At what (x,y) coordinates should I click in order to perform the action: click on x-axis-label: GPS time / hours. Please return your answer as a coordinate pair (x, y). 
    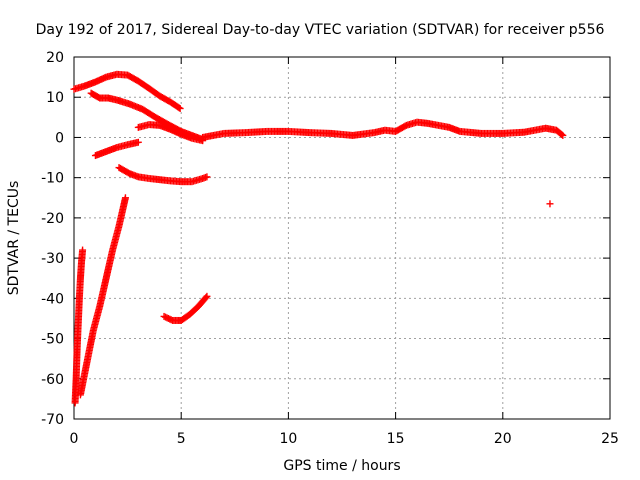
    Looking at the image, I should click on (341, 466).